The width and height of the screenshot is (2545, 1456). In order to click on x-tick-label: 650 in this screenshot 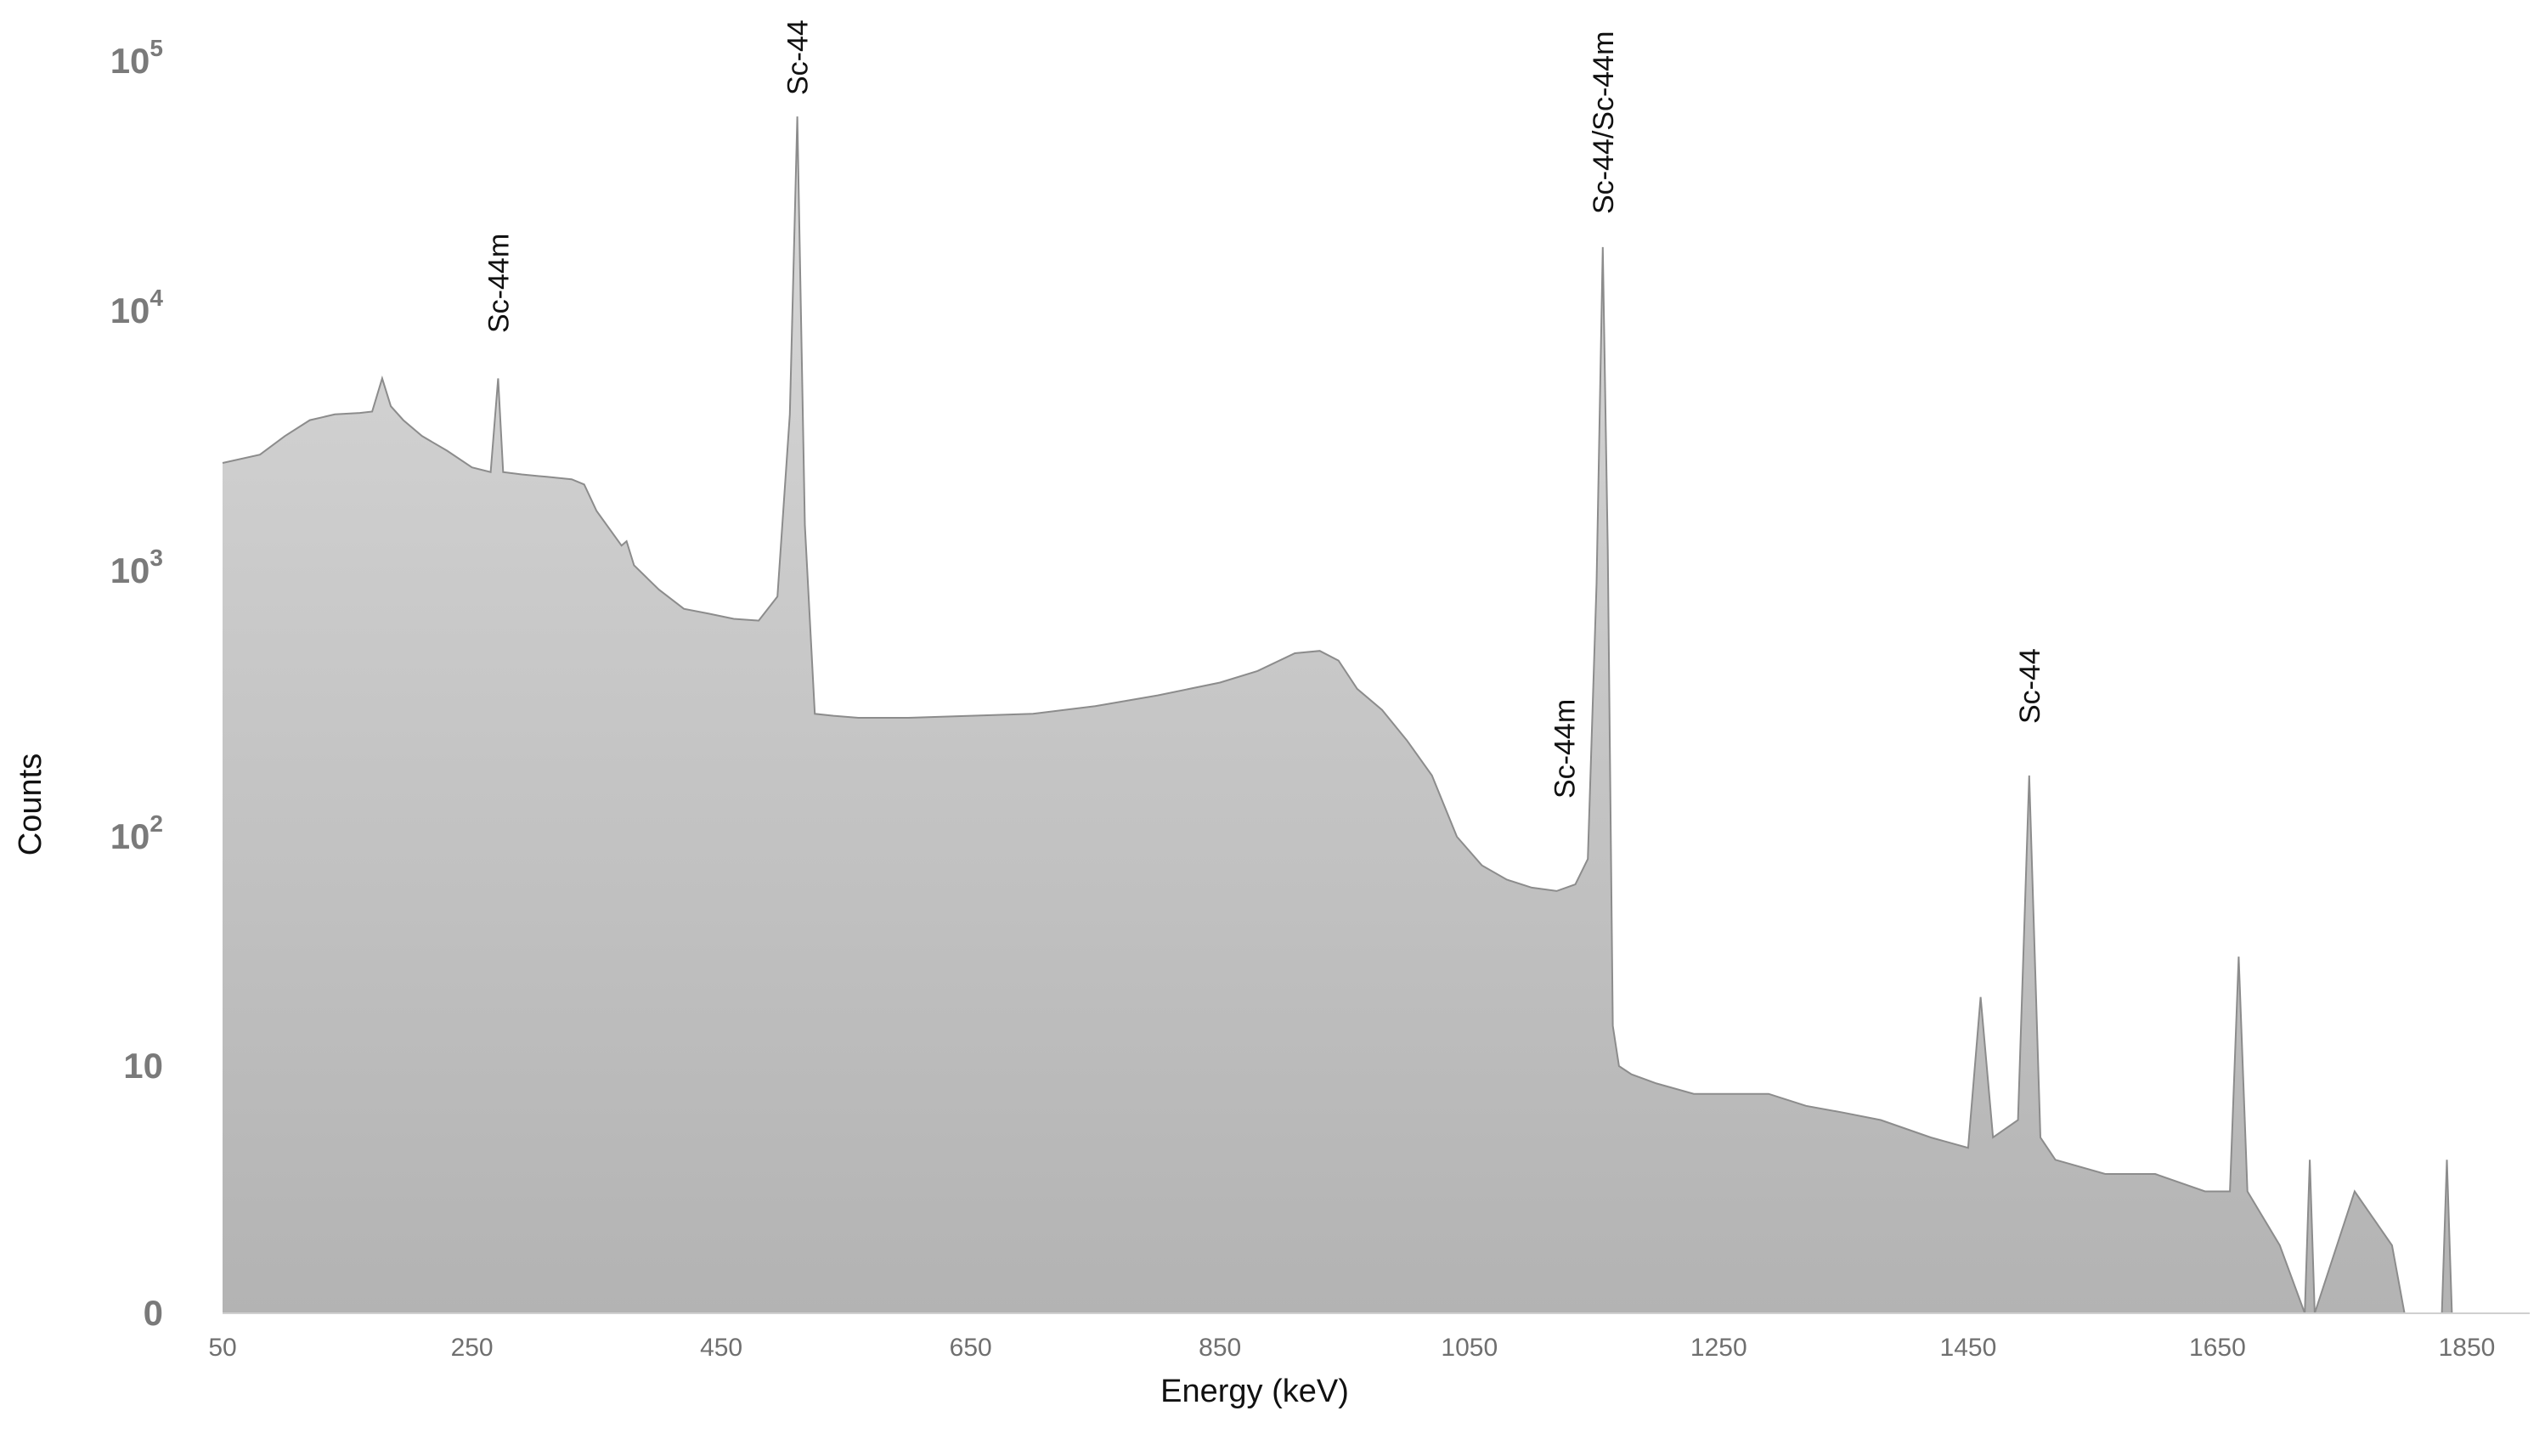, I will do `click(971, 1348)`.